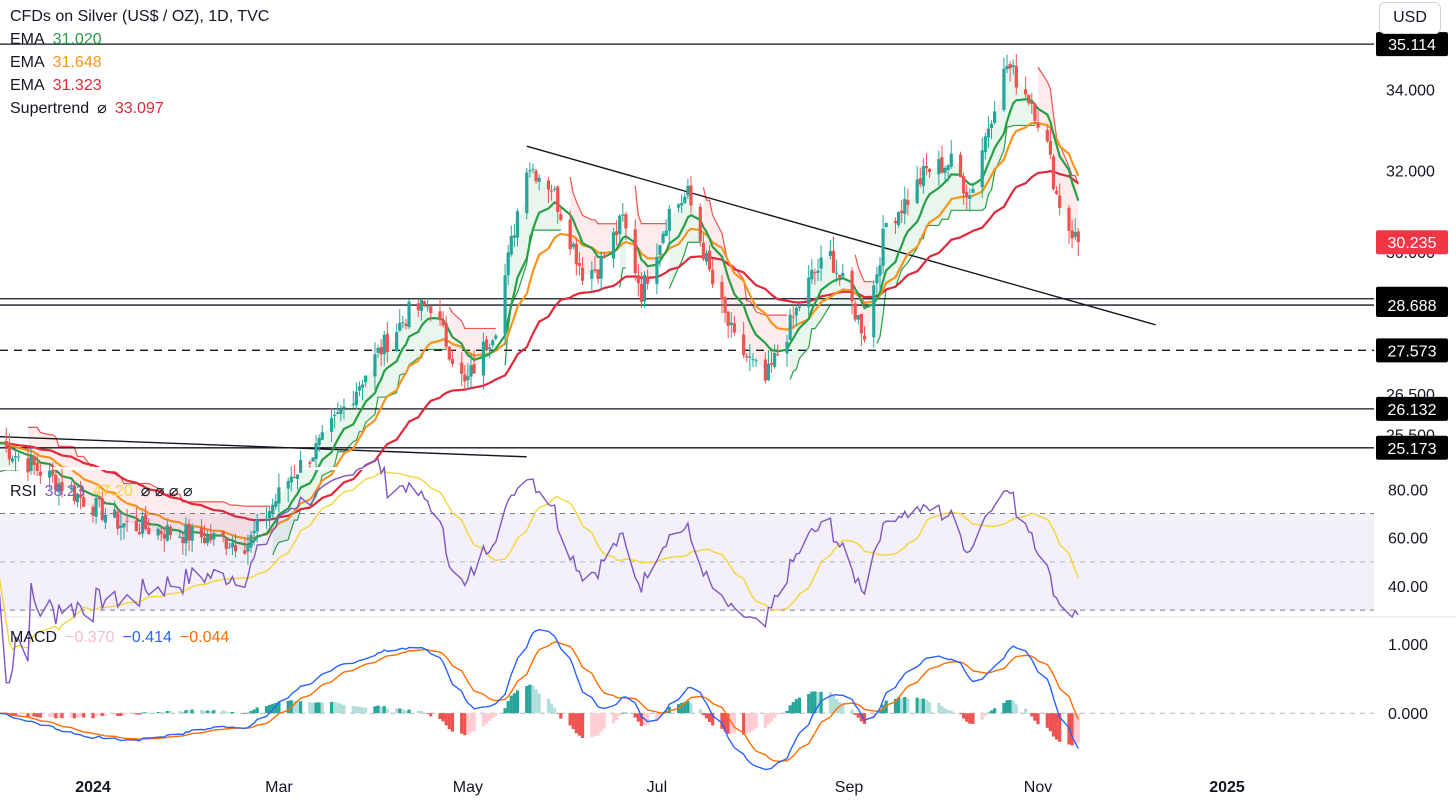 The image size is (1456, 803). I want to click on level-price-label: 28.688, so click(1412, 306).